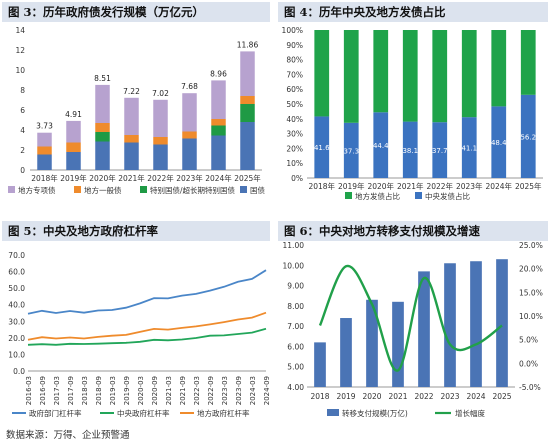 This screenshot has height=445, width=550. I want to click on y-tick-label: 4, so click(22, 130).